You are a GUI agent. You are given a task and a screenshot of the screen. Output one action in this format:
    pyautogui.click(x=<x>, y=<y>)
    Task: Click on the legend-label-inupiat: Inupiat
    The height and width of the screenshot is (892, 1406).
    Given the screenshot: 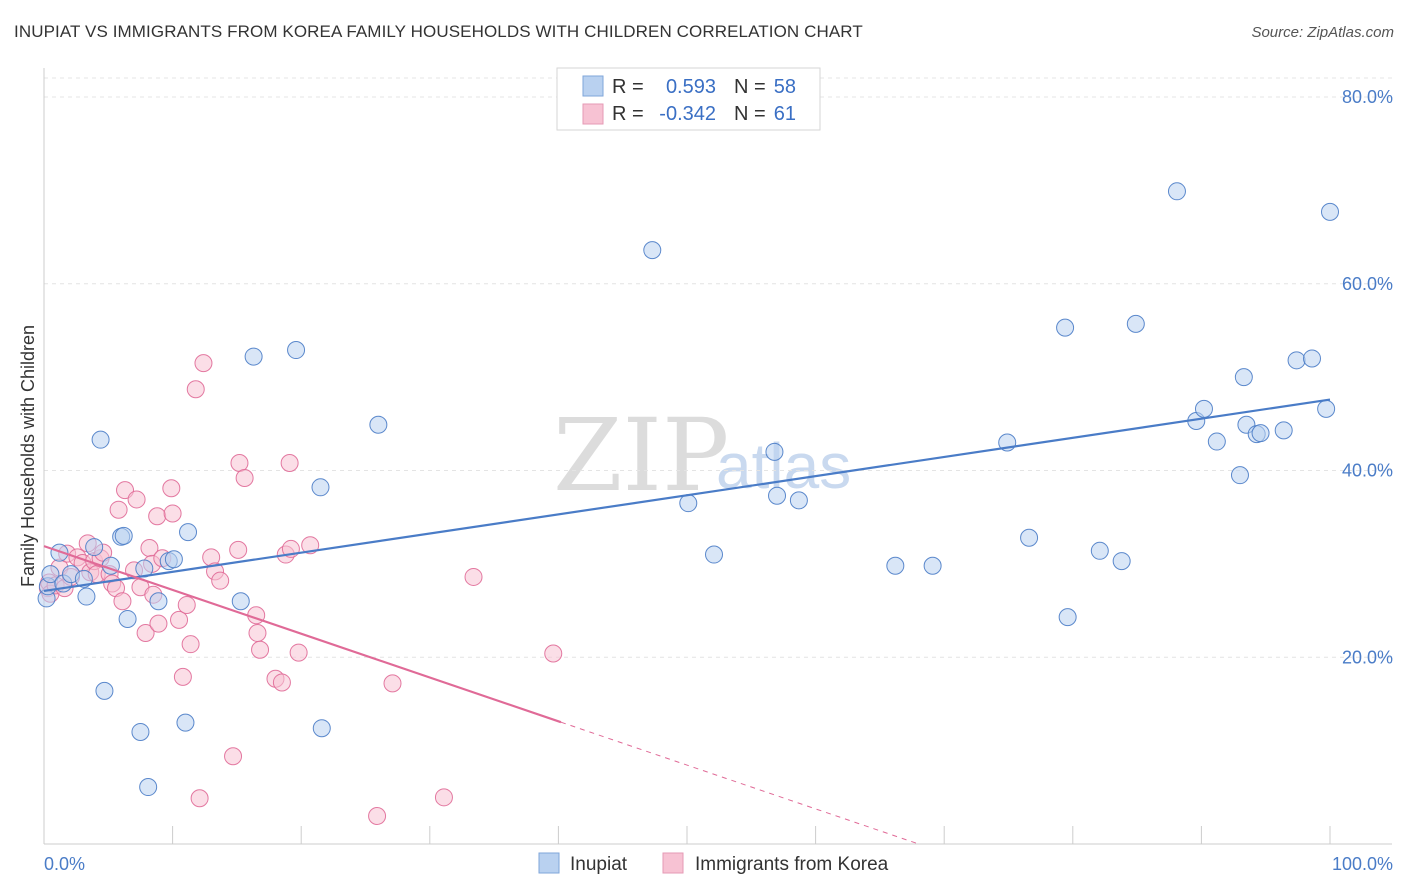 What is the action you would take?
    pyautogui.click(x=599, y=864)
    